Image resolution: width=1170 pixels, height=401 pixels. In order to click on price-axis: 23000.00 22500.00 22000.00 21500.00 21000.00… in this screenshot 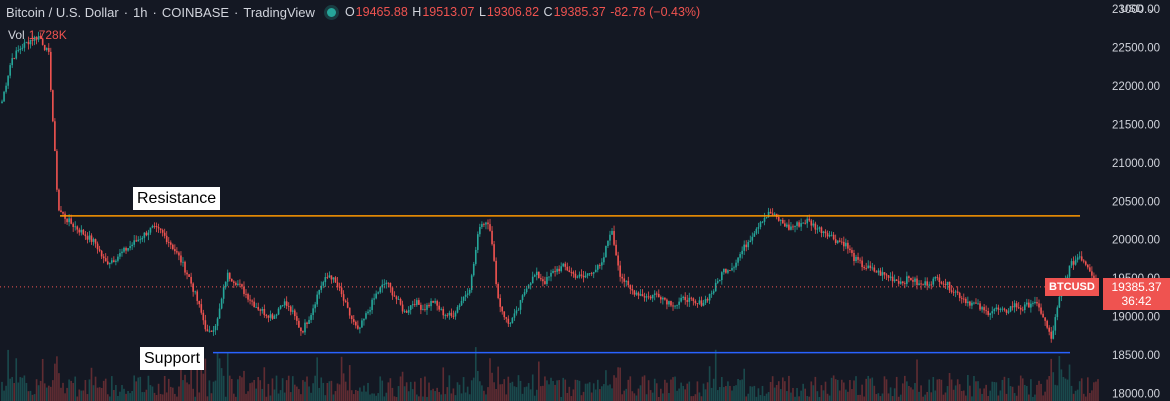, I will do `click(1136, 202)`.